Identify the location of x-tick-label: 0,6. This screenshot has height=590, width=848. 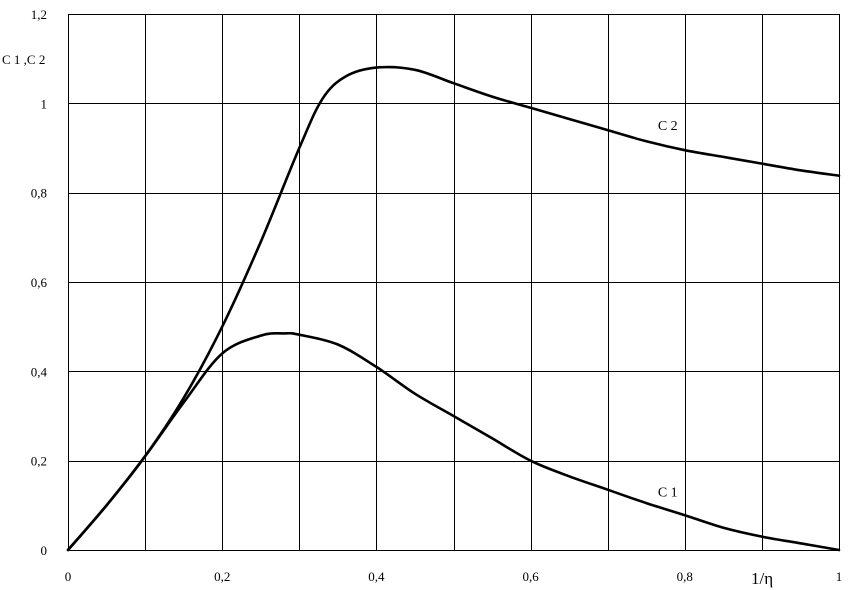
(530, 576).